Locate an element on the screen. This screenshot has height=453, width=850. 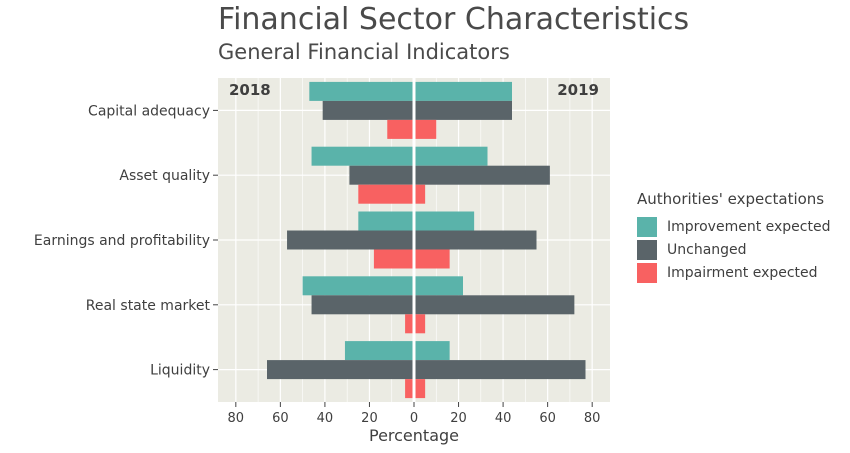
category-label: Asset quality is located at coordinates (164, 176).